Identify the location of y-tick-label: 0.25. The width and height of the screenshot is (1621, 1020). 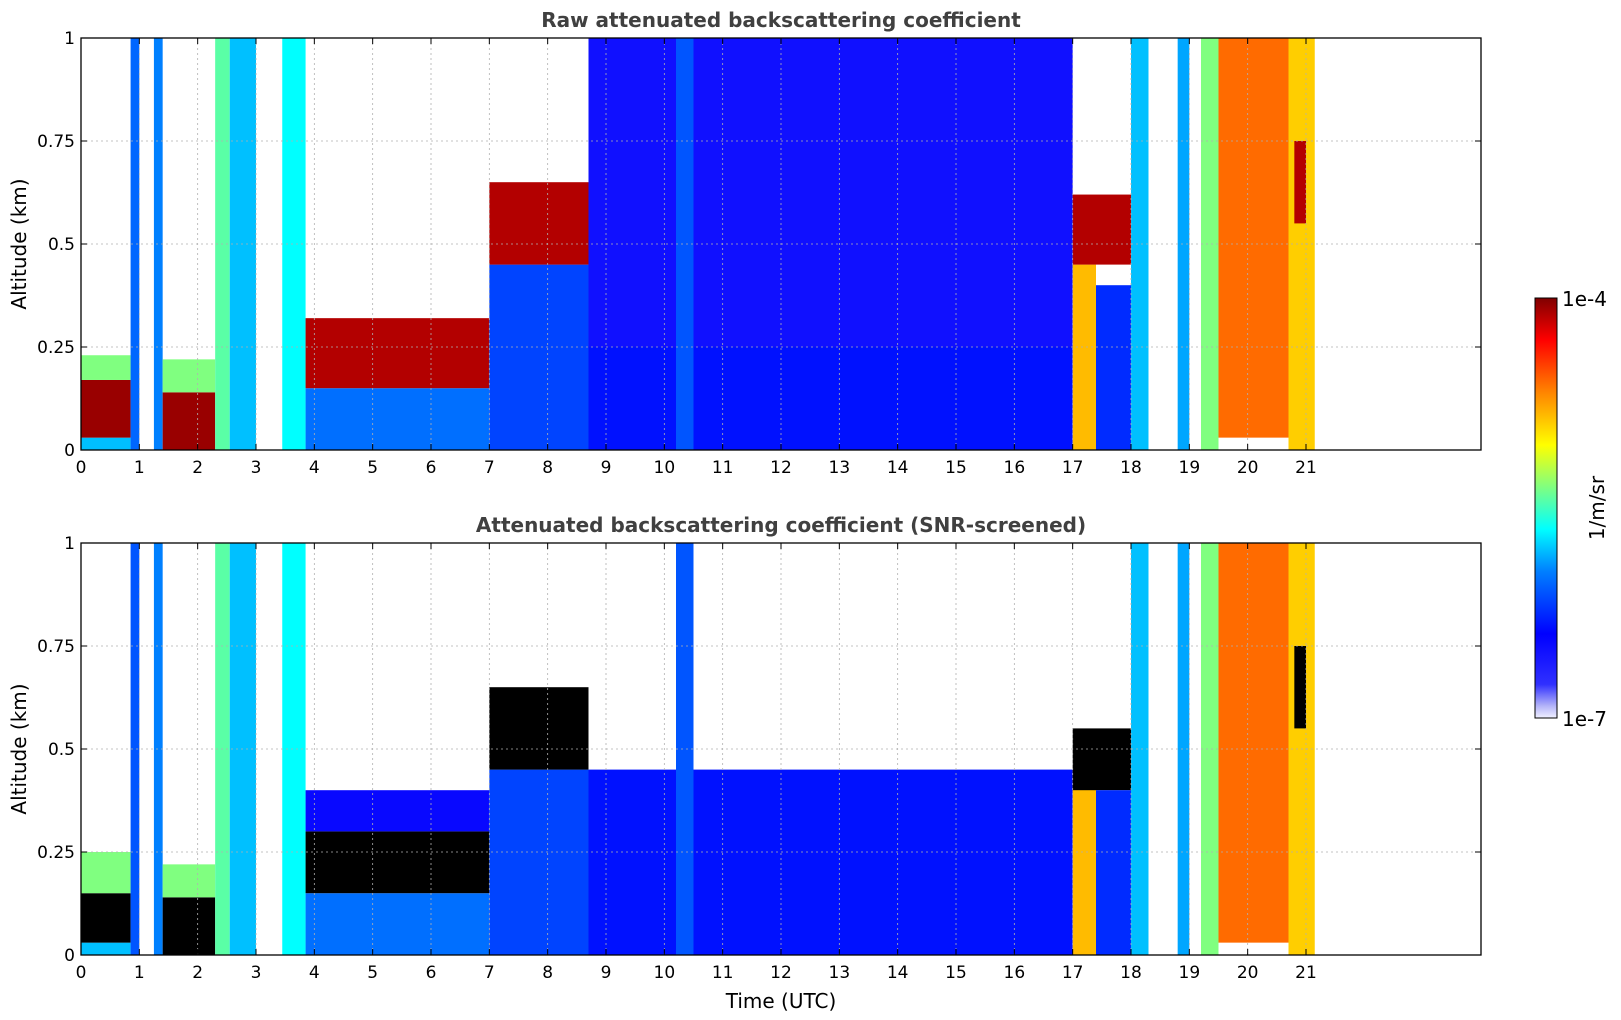
(56, 348).